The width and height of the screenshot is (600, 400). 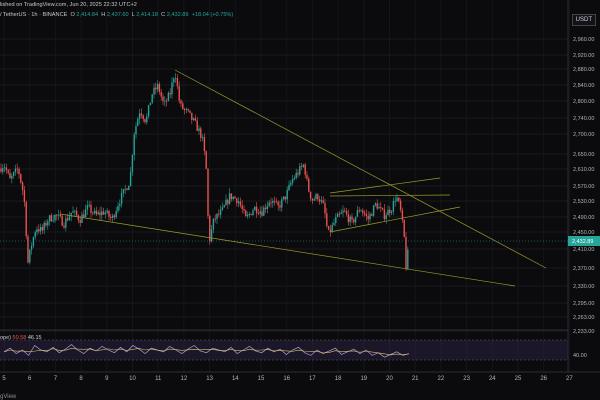 I want to click on time-tick-label: 24, so click(x=492, y=379).